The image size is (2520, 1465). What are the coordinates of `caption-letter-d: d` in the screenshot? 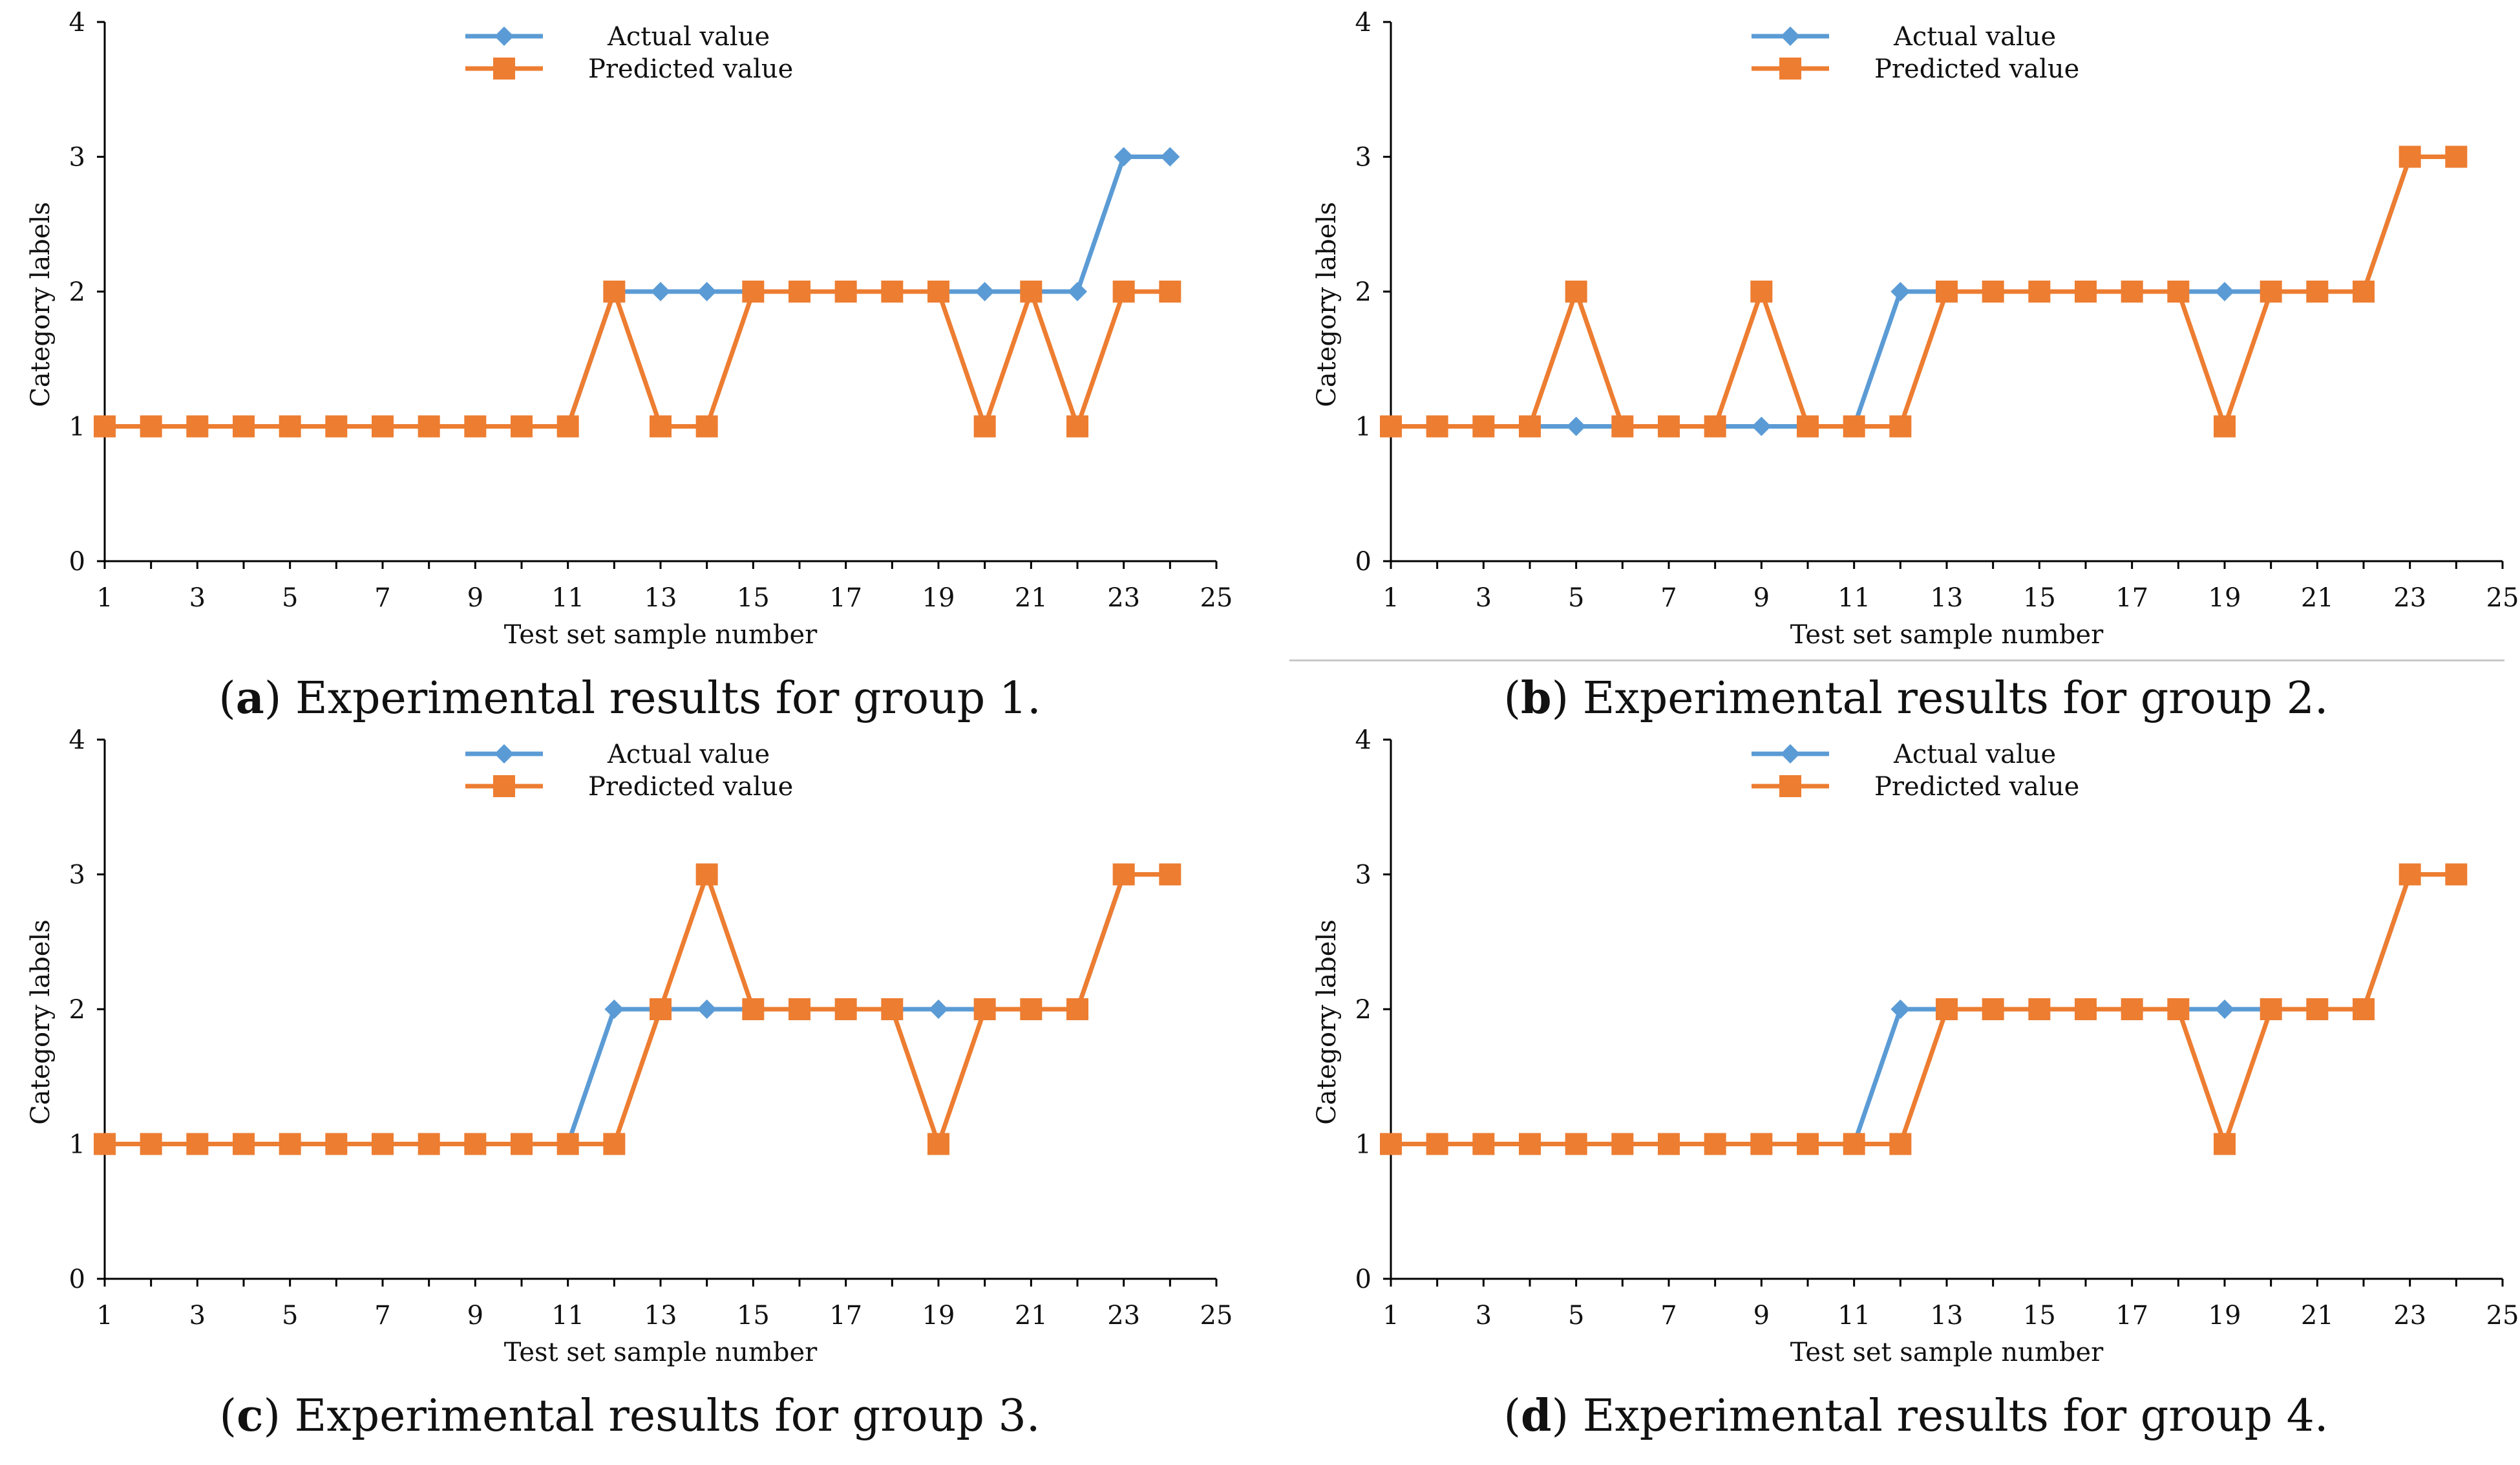 It's located at (1536, 1416).